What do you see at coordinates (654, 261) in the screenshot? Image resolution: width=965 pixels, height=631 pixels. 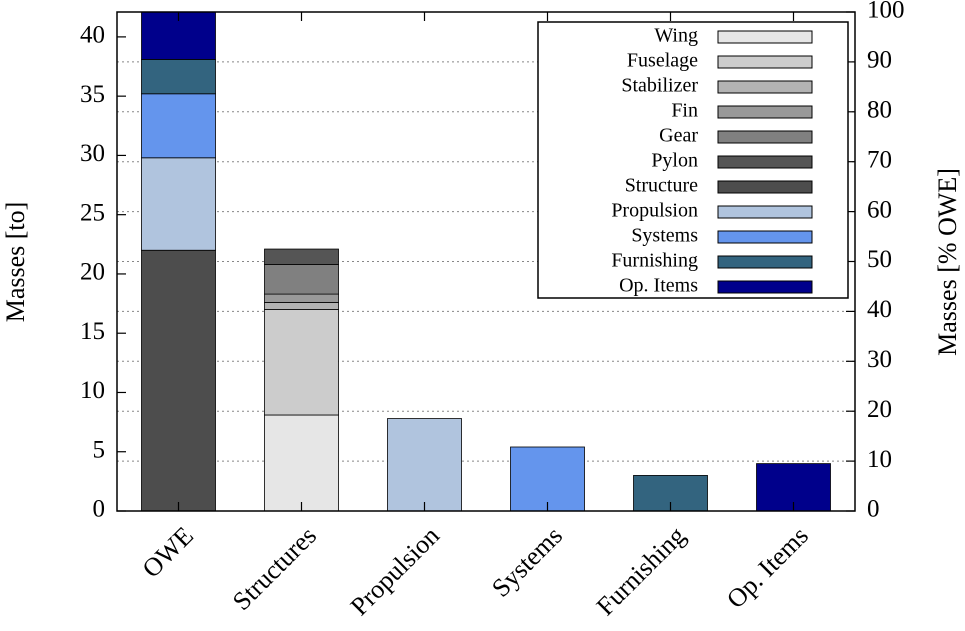 I see `legend-label: Furnishing` at bounding box center [654, 261].